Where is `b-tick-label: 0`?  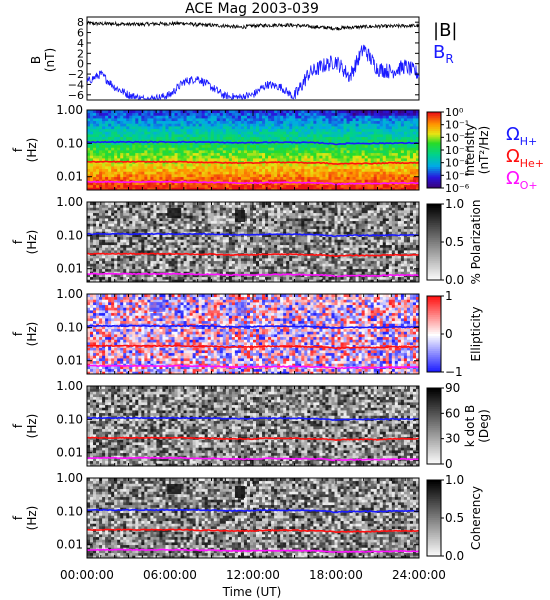
b-tick-label: 0 is located at coordinates (80, 64).